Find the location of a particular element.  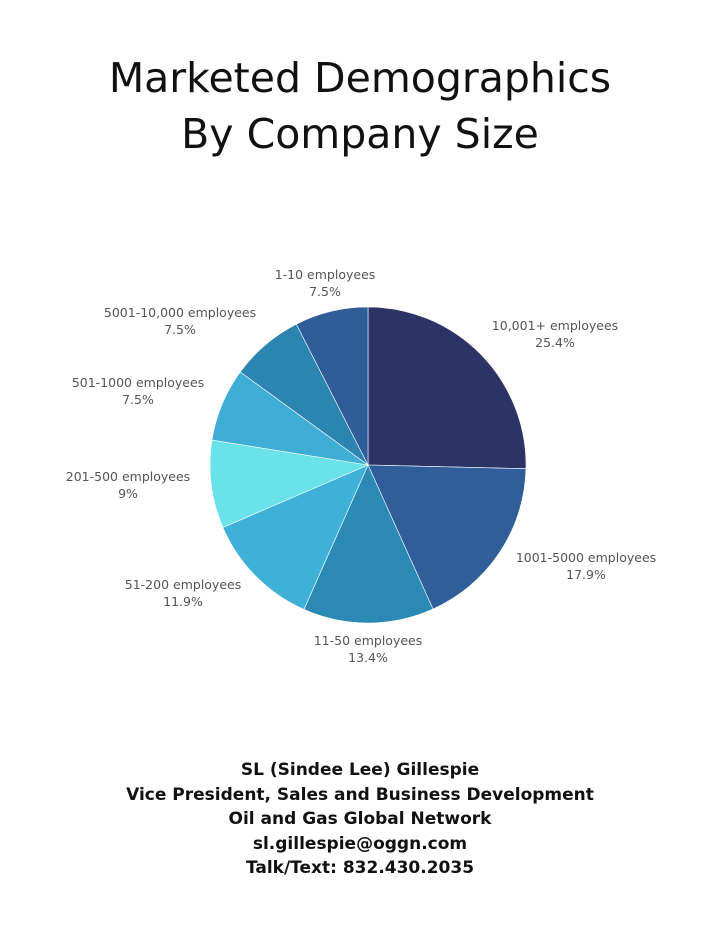

slice-value-label: 25.4% is located at coordinates (555, 342).